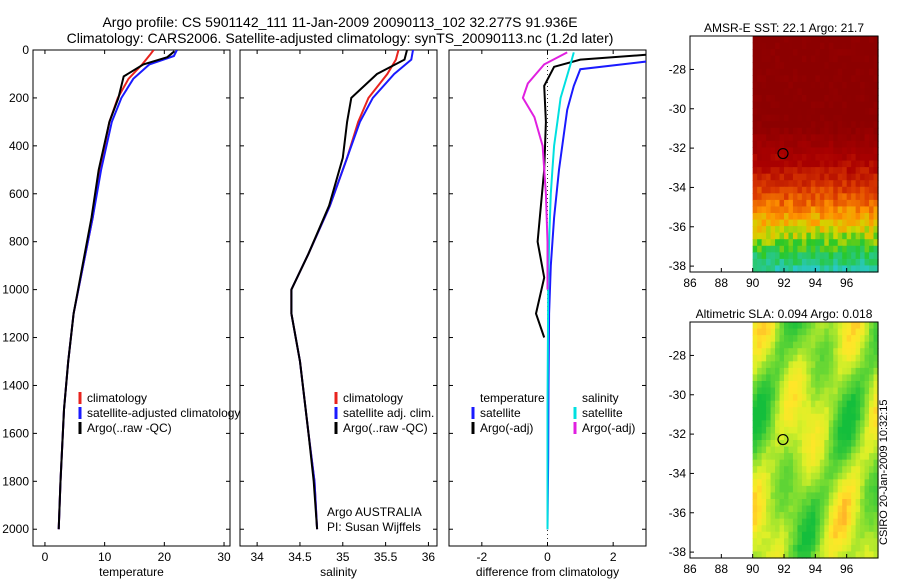 The width and height of the screenshot is (900, 580). Describe the element at coordinates (547, 572) in the screenshot. I see `x-axis-label: difference from climatology` at that location.